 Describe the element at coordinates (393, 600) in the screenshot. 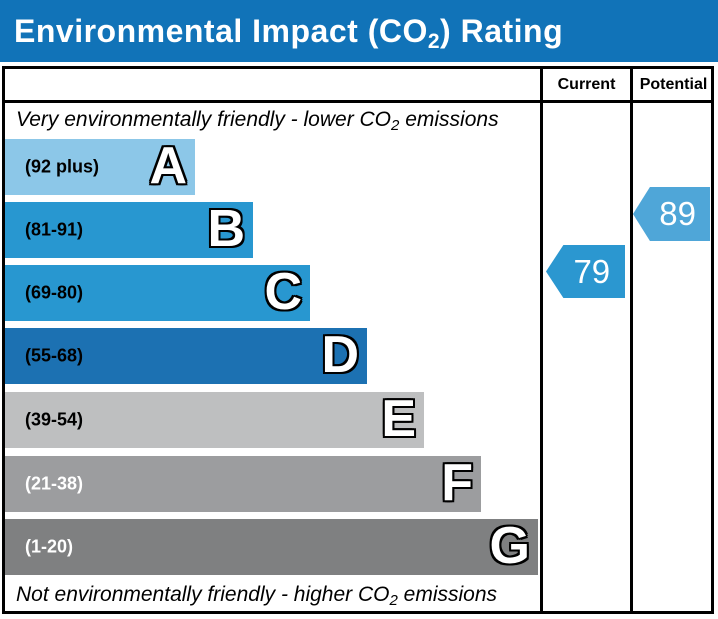

I see `bottom-note-subscript: 2` at that location.